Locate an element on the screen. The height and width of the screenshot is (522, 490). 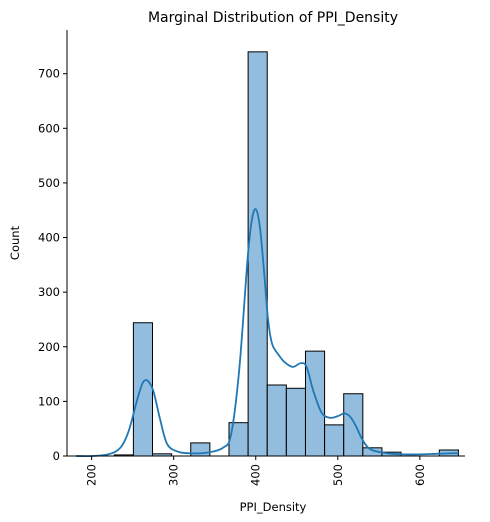
x-tick-label: 600 is located at coordinates (420, 475).